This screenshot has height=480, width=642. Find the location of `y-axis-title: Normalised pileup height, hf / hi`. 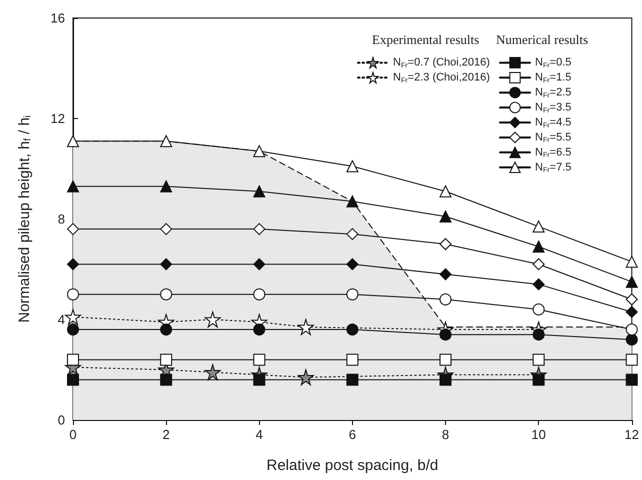

y-axis-title: Normalised pileup height, hf / hi is located at coordinates (25, 219).